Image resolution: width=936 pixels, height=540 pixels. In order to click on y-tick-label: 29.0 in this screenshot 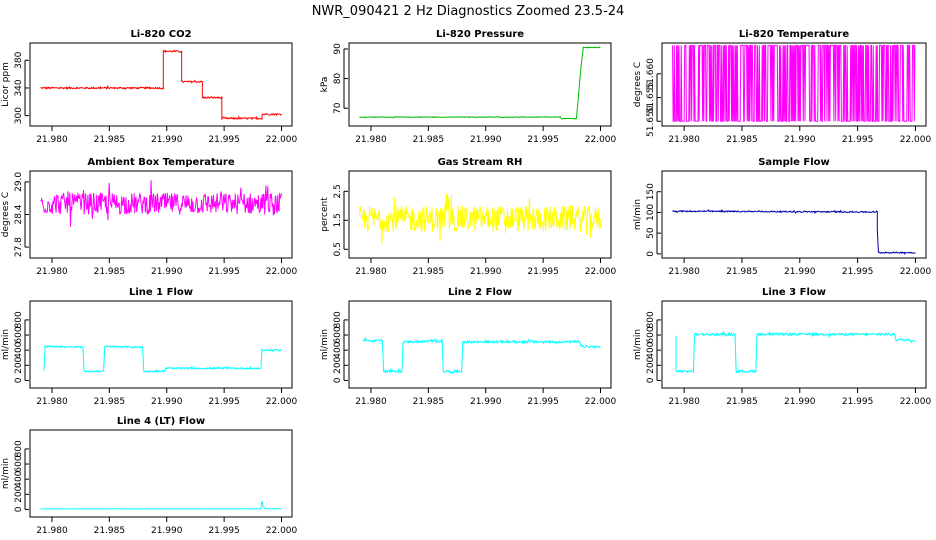, I will do `click(19, 182)`.